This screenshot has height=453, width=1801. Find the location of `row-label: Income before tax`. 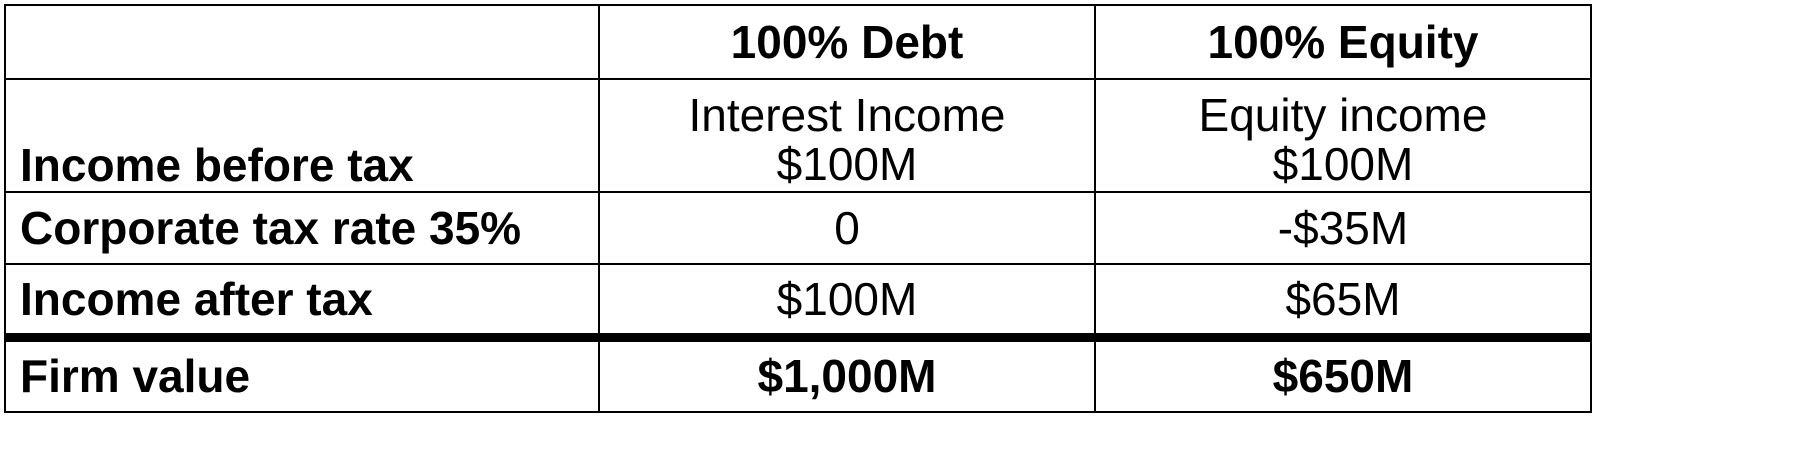

row-label: Income before tax is located at coordinates (302, 135).